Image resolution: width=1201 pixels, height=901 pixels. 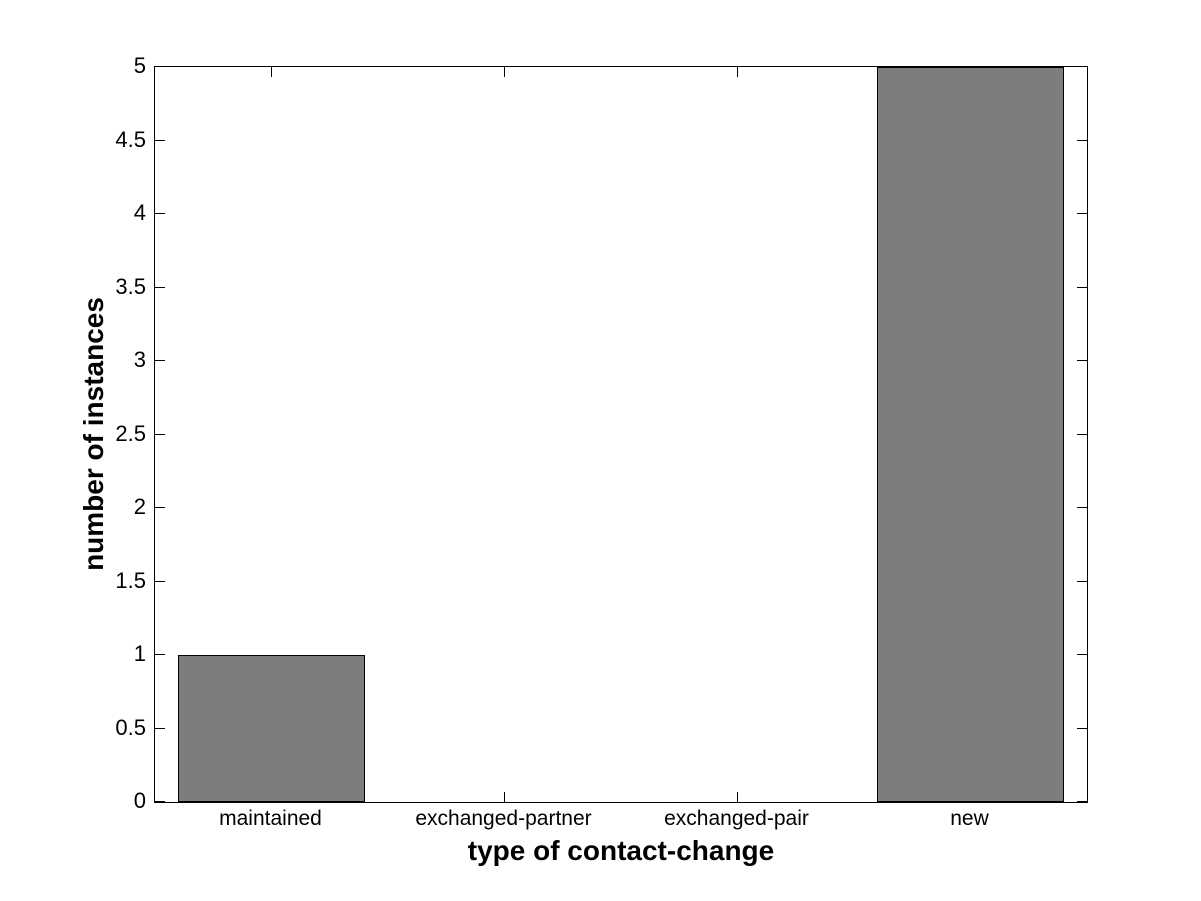 I want to click on bar-new, so click(x=970, y=434).